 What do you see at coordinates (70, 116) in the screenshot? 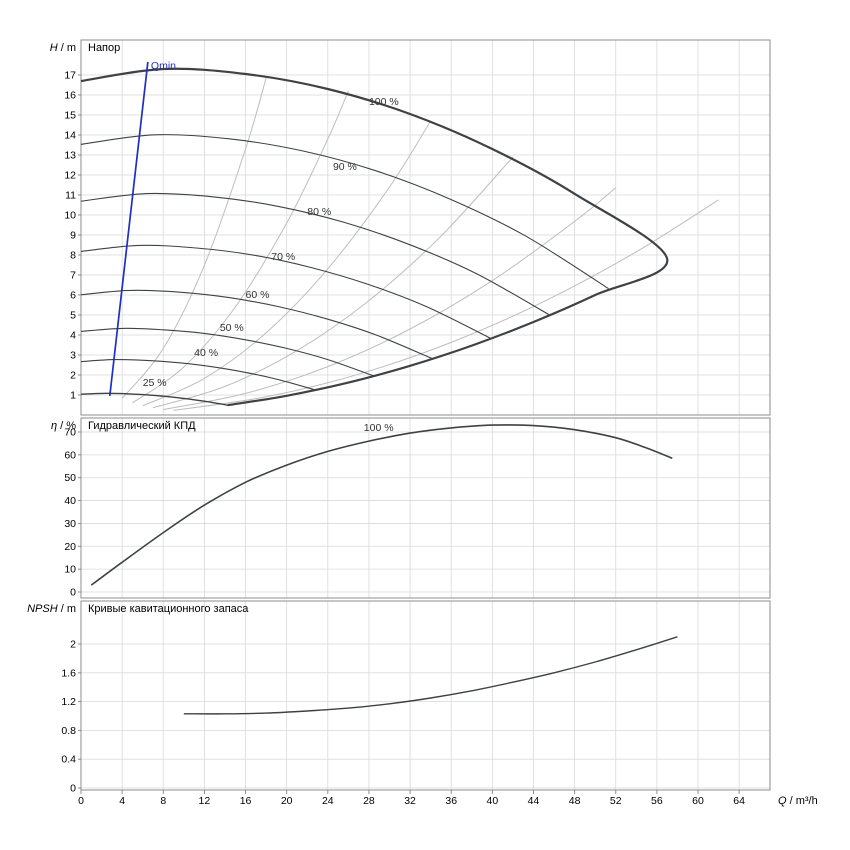
I see `y-tick-label: 15` at bounding box center [70, 116].